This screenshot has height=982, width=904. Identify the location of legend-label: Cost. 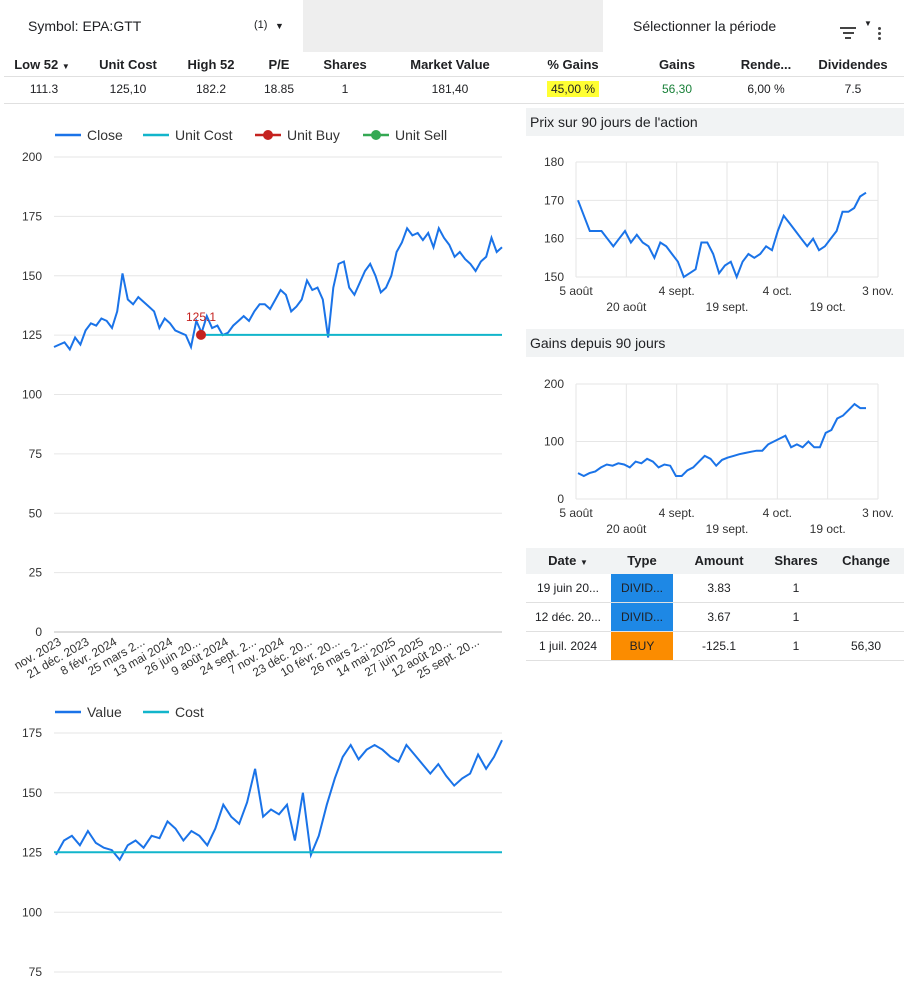
(189, 712).